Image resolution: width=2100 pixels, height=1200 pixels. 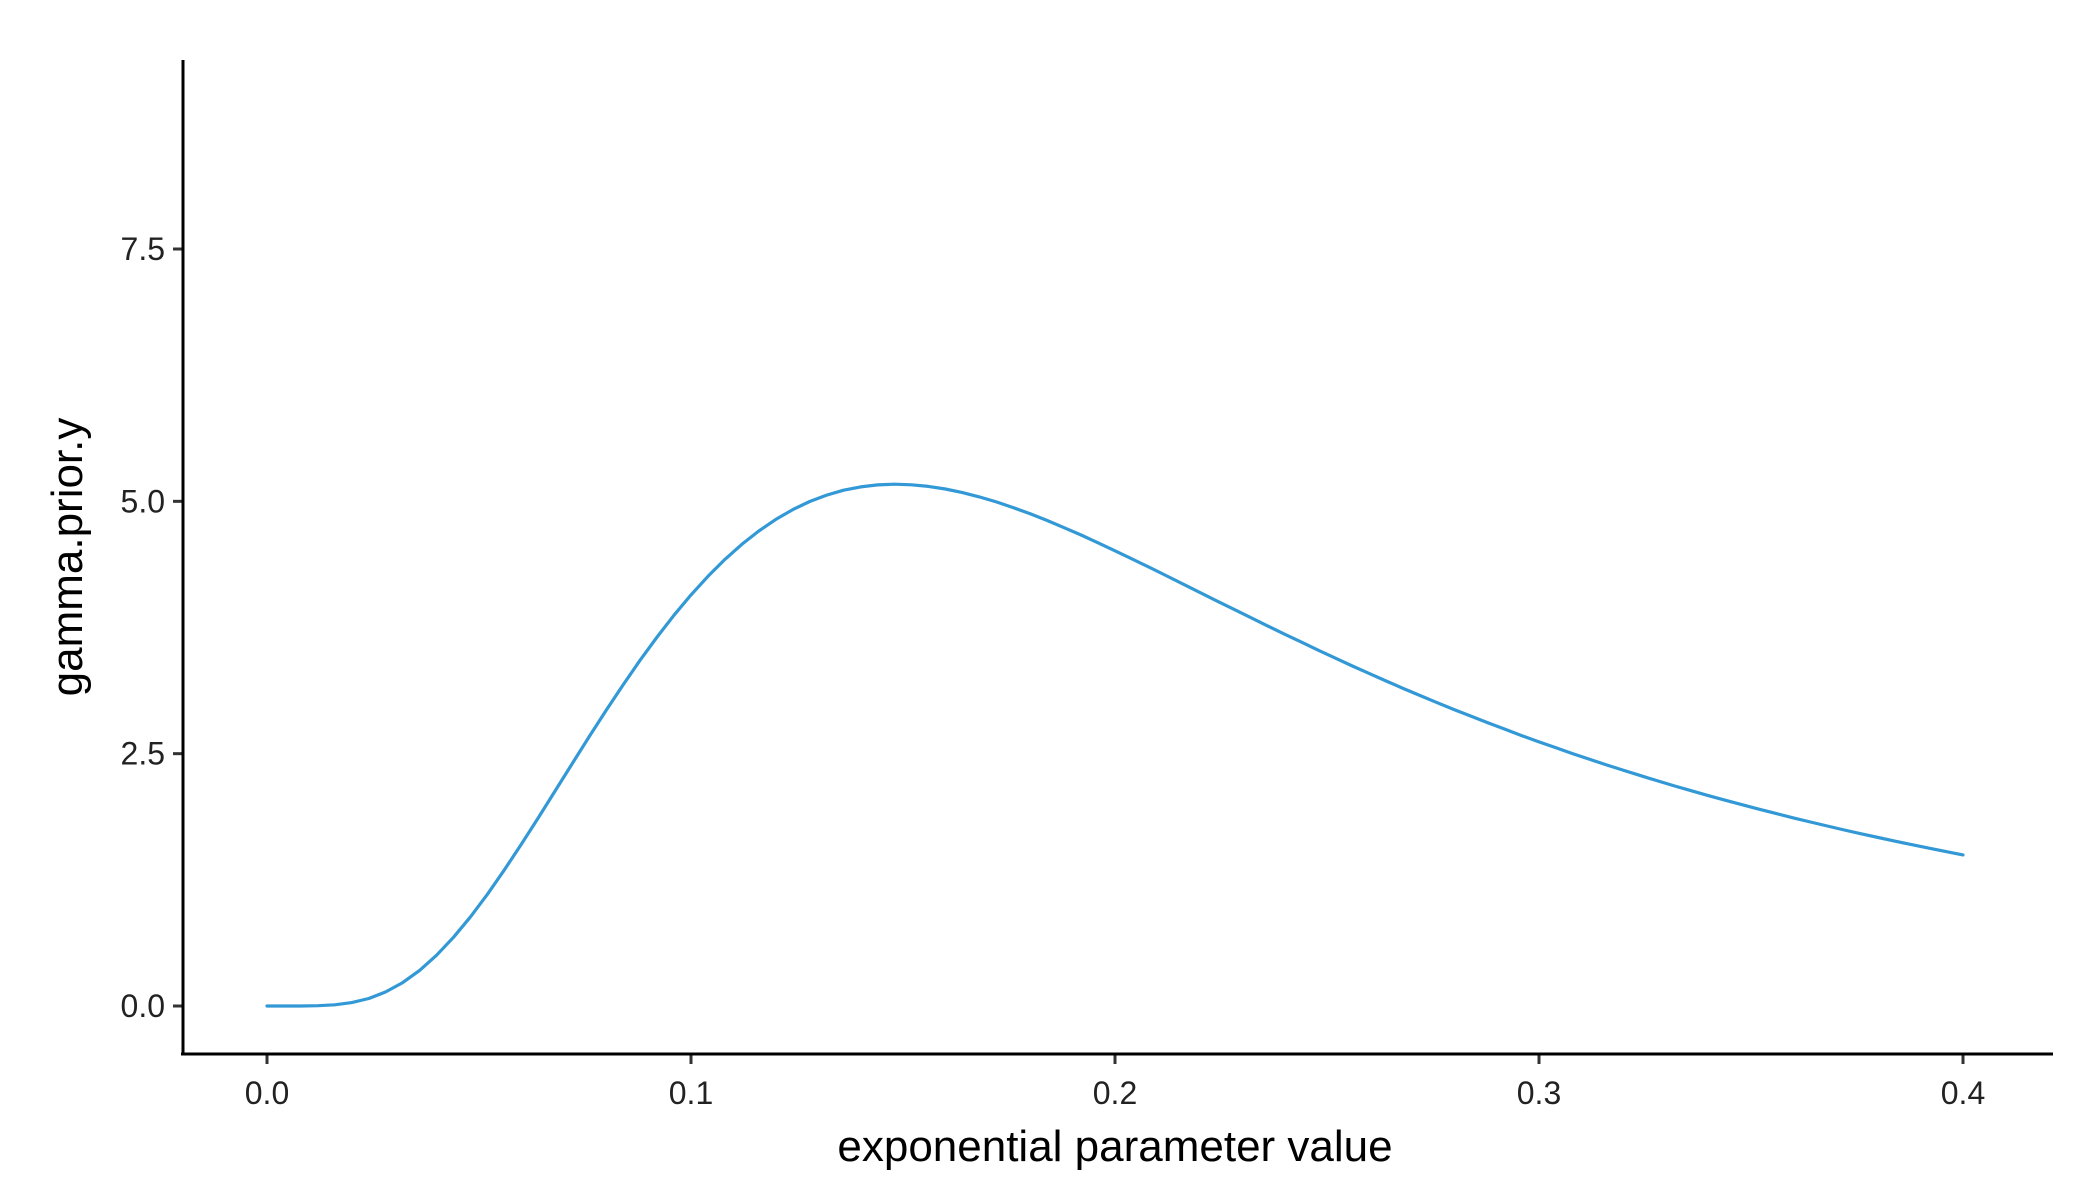 What do you see at coordinates (1539, 1093) in the screenshot?
I see `x-tick-label: 0.3` at bounding box center [1539, 1093].